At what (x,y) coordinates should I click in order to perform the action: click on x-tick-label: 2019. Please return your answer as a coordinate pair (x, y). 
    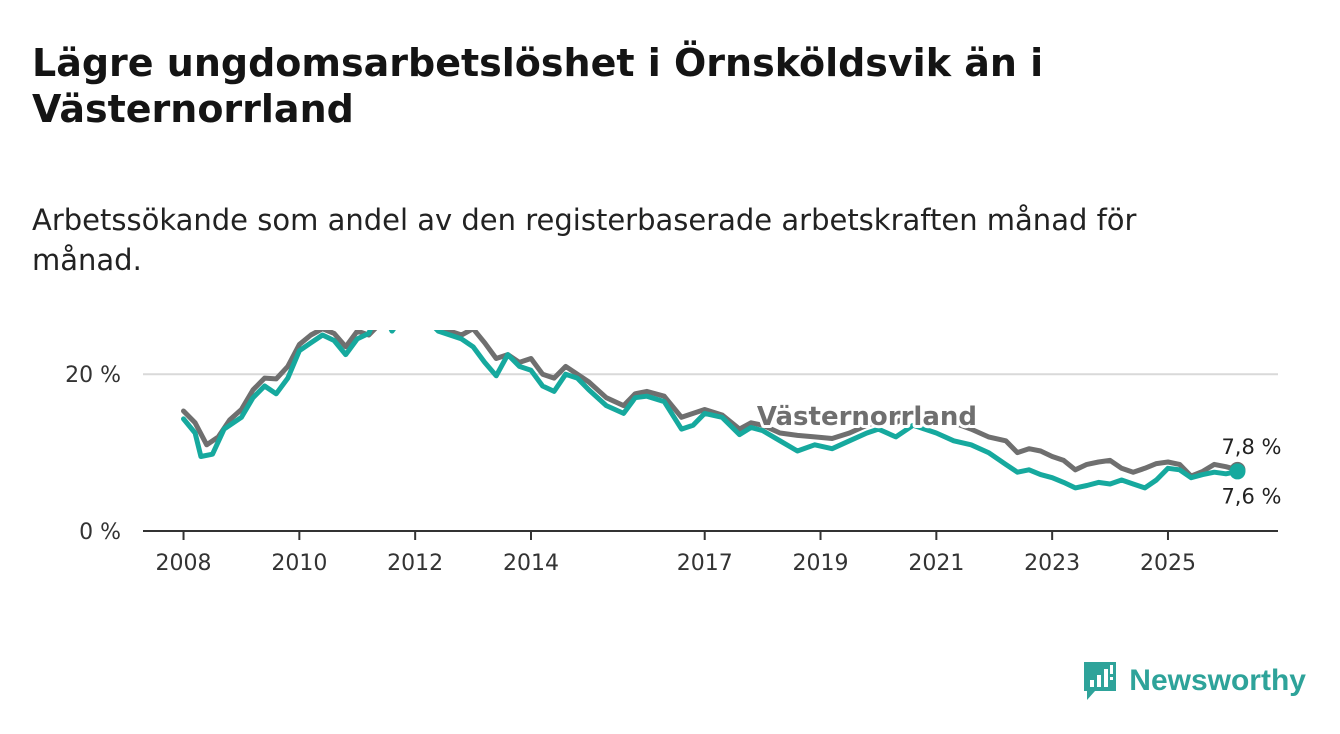
    Looking at the image, I should click on (821, 563).